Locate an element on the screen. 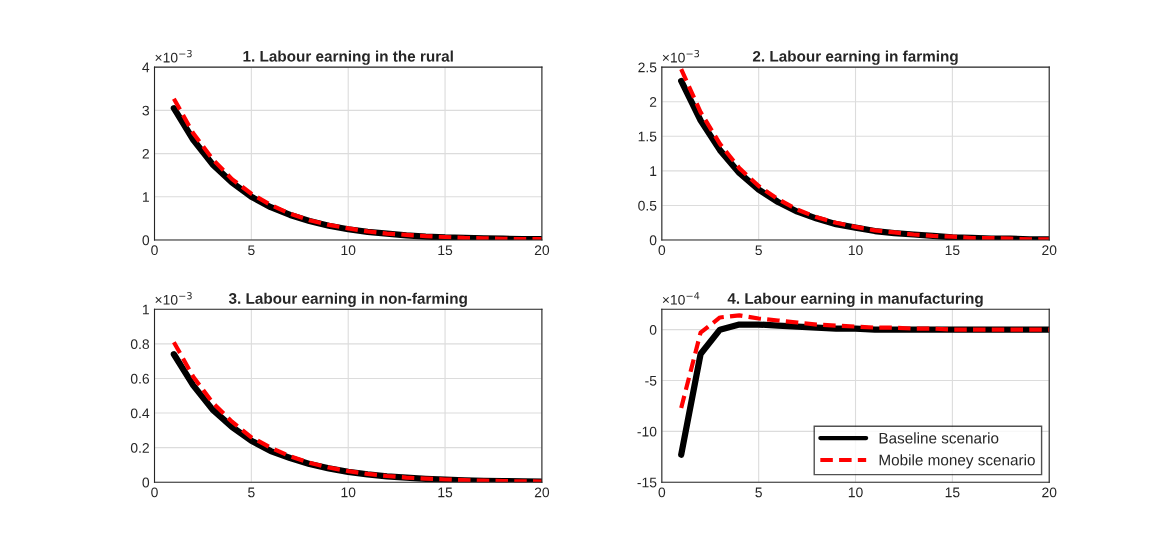 This screenshot has height=537, width=1153. chart-title: 2. Labour earning in farming is located at coordinates (855, 57).